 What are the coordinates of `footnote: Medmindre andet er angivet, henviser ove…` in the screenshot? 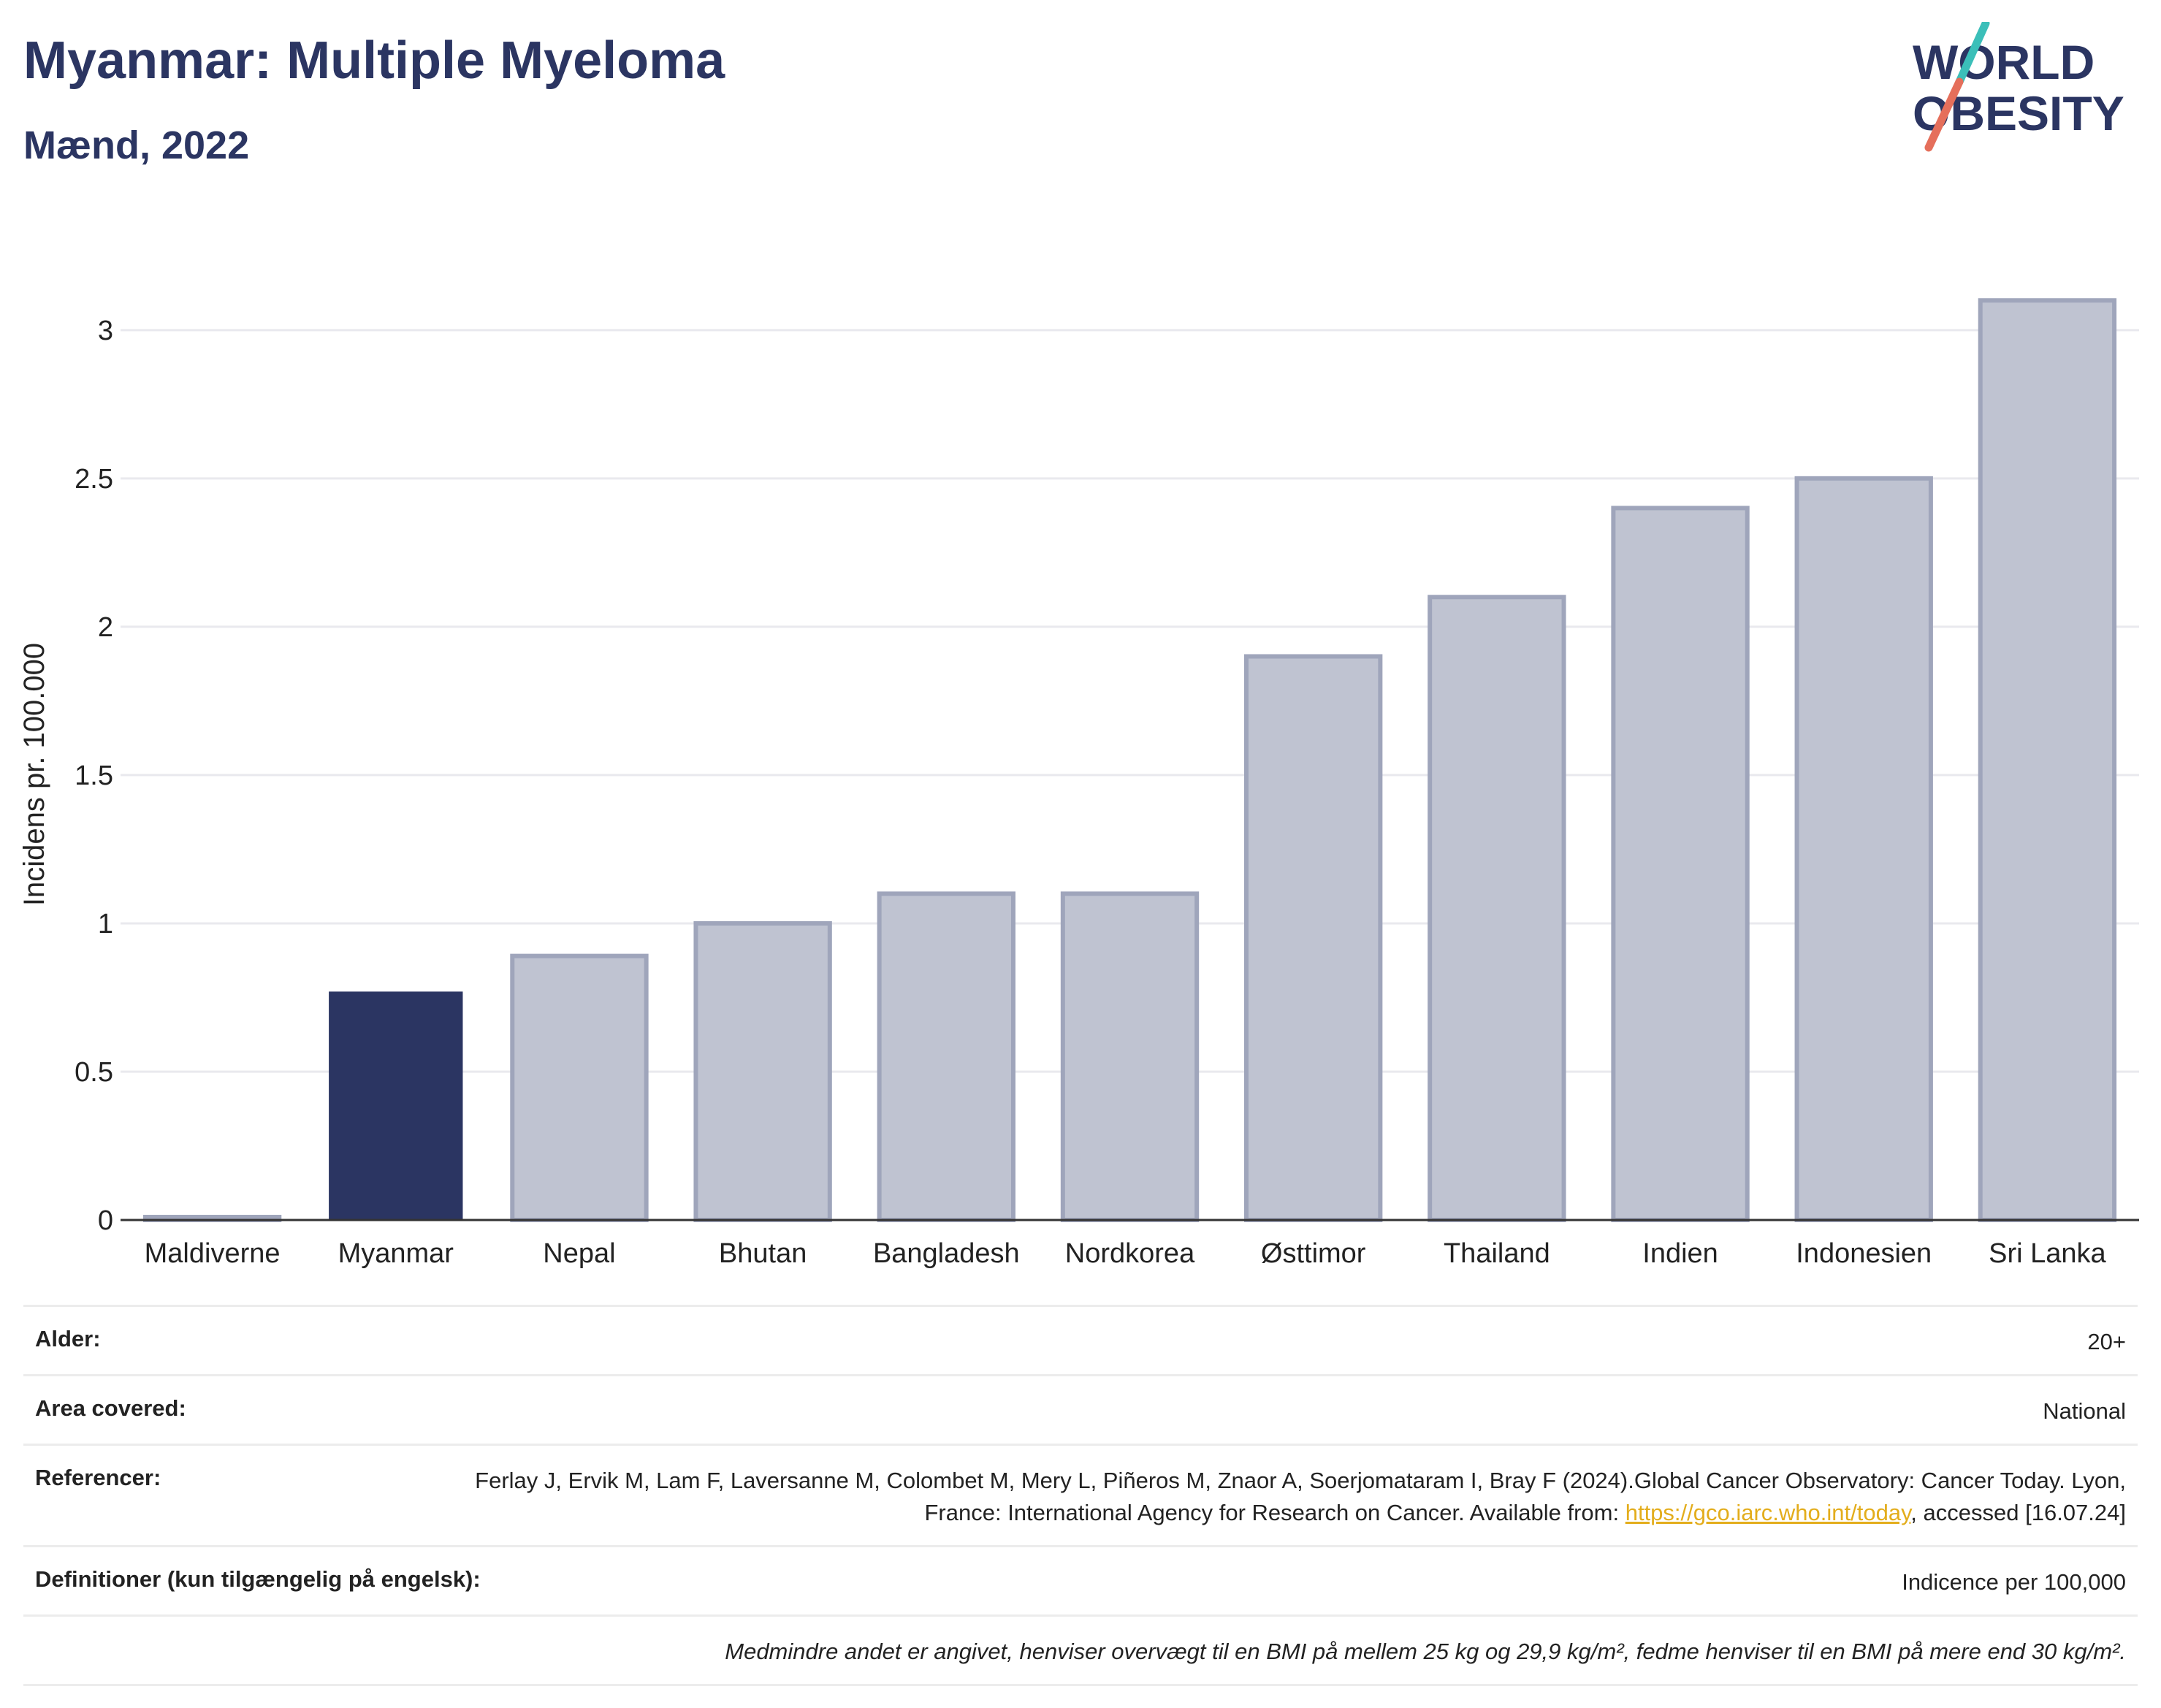 It's located at (1425, 1651).